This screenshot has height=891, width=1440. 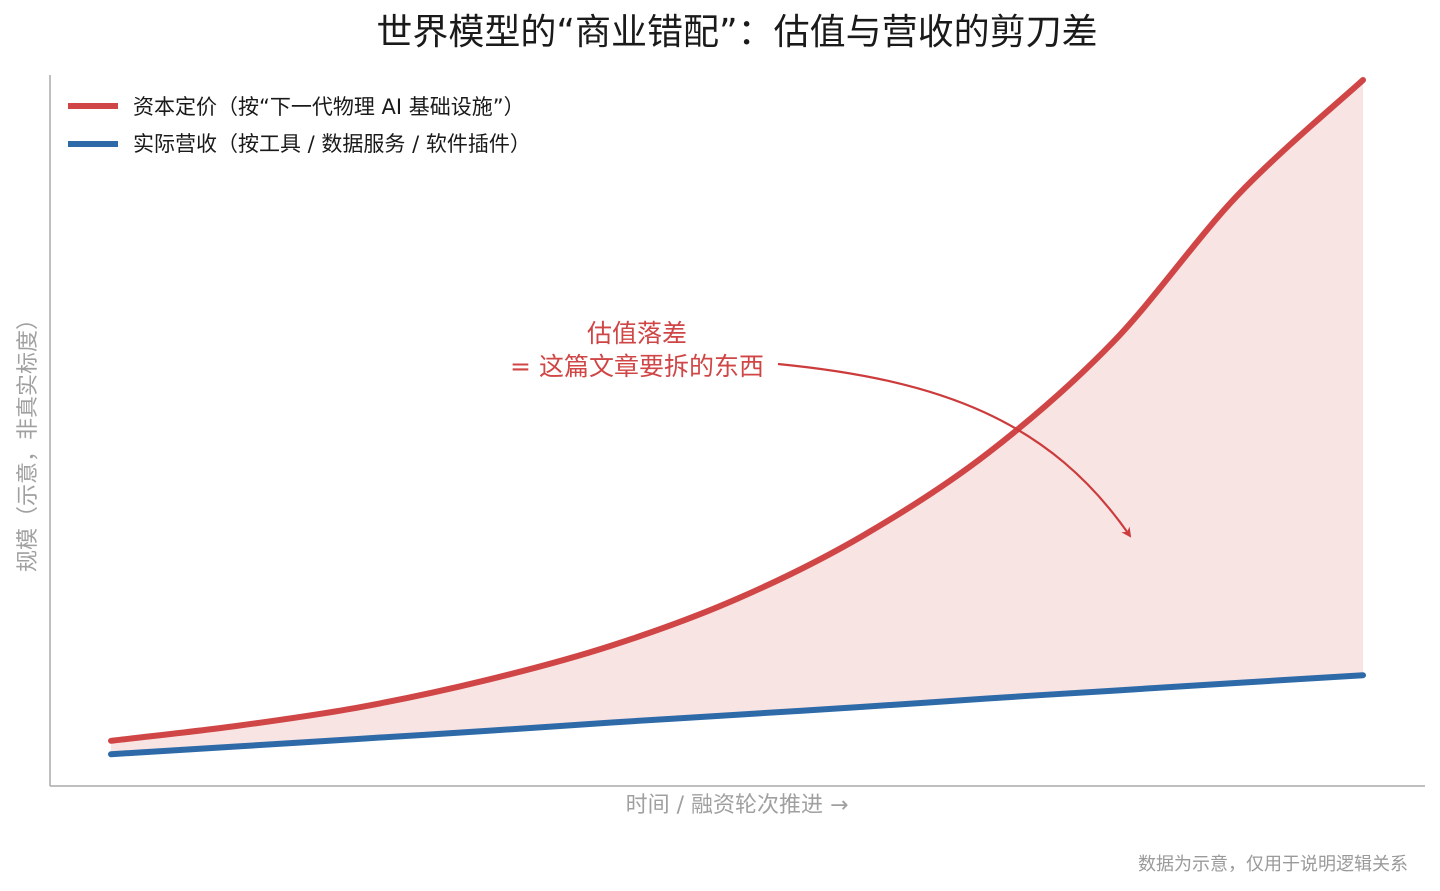 What do you see at coordinates (637, 366) in the screenshot?
I see `annotation-line-2: = 这篇文章要拆的东西` at bounding box center [637, 366].